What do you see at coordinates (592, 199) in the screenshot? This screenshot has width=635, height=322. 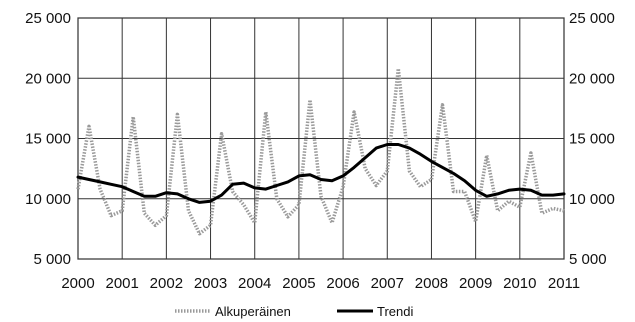 I see `y-tick-label-right: 10 000` at bounding box center [592, 199].